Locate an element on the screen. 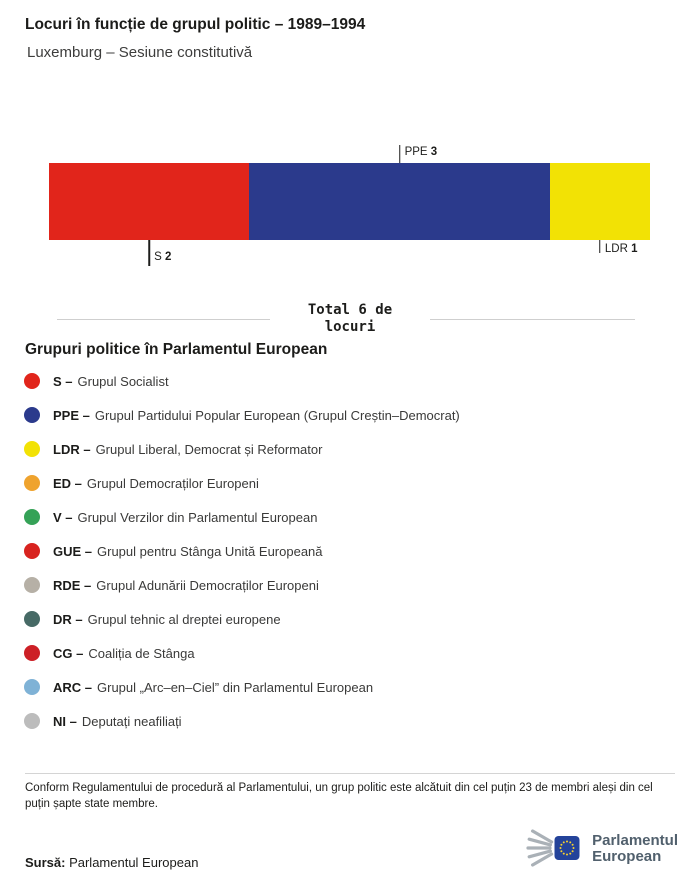  legend-abbr: ARC – is located at coordinates (73, 687).